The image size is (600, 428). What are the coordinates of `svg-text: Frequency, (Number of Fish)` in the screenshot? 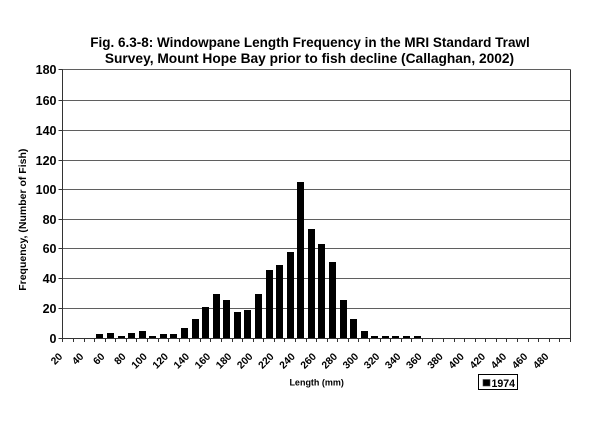 It's located at (23, 220).